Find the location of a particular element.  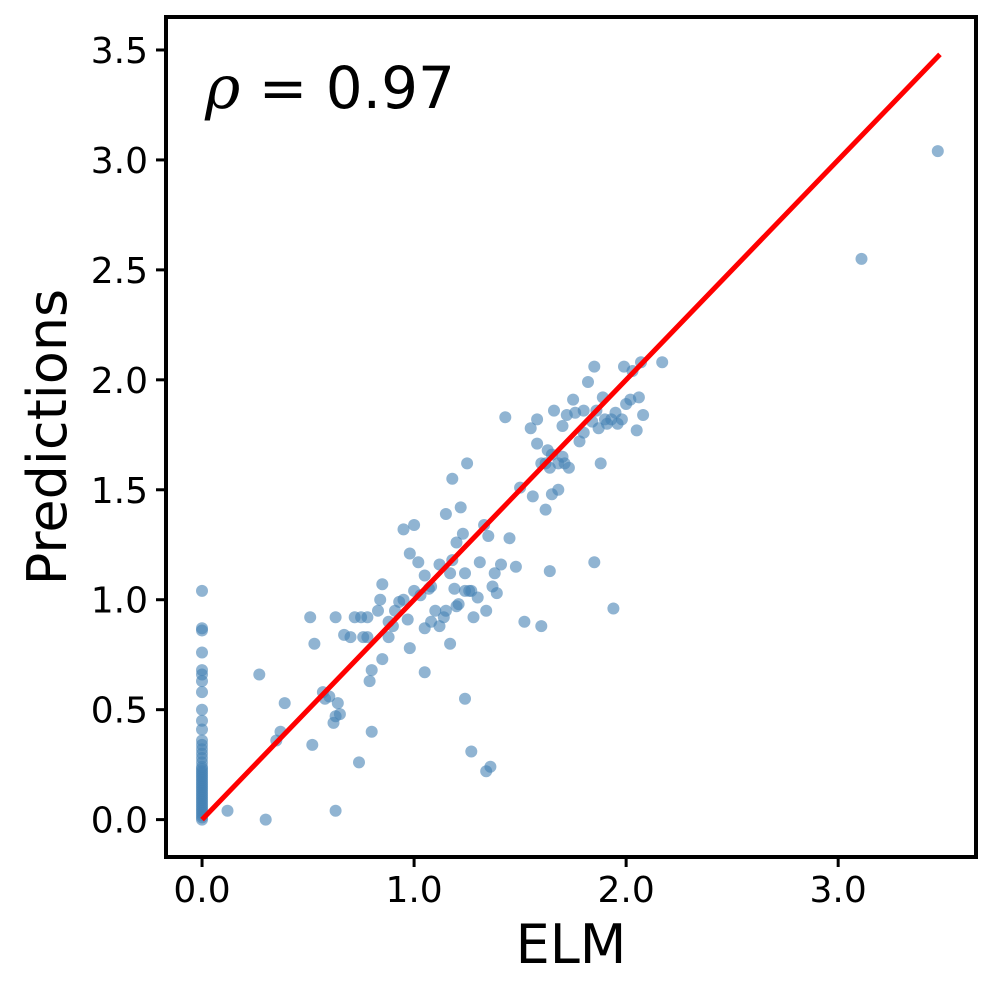

x-tick-label: 3.0 is located at coordinates (838, 890).